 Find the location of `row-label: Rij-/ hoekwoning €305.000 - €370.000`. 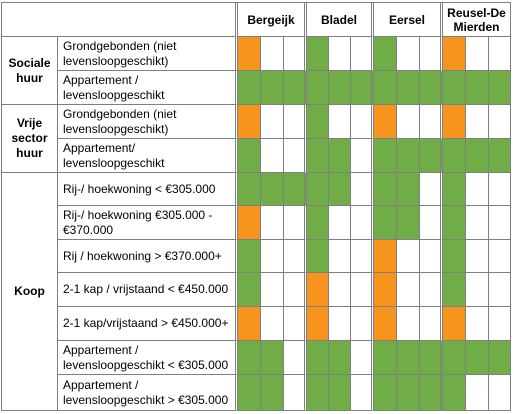

row-label: Rij-/ hoekwoning €305.000 - €370.000 is located at coordinates (148, 223).